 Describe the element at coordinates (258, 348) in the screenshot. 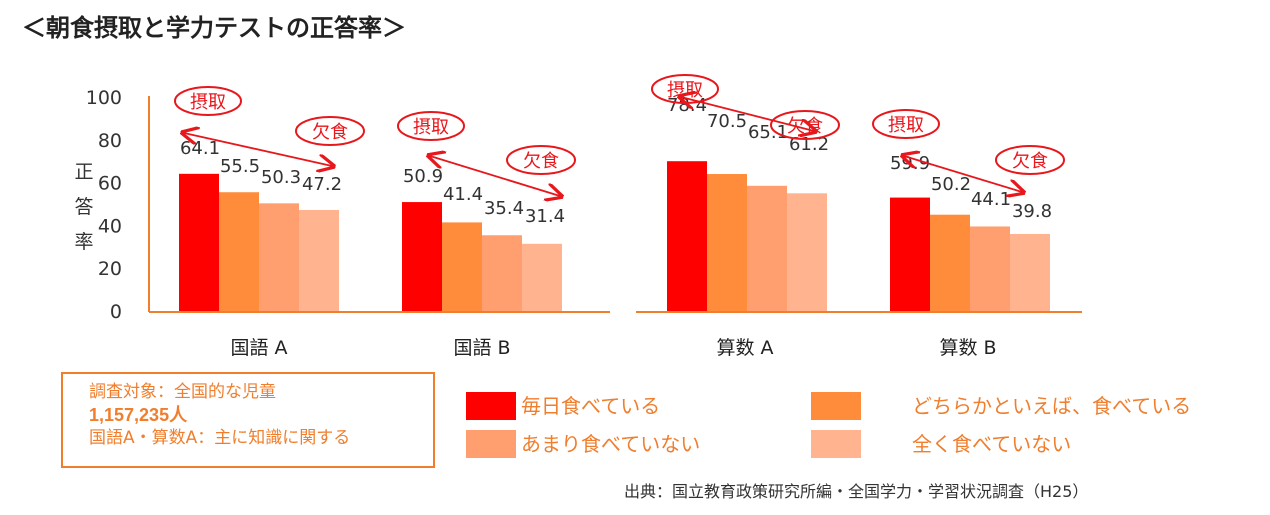

I see `category-label: 国語 A` at that location.